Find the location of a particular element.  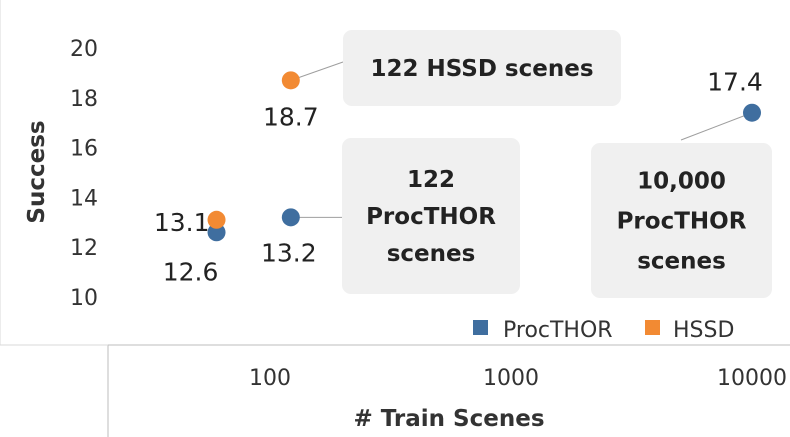

annotation-text: 122 HSSD scenes is located at coordinates (481, 69).